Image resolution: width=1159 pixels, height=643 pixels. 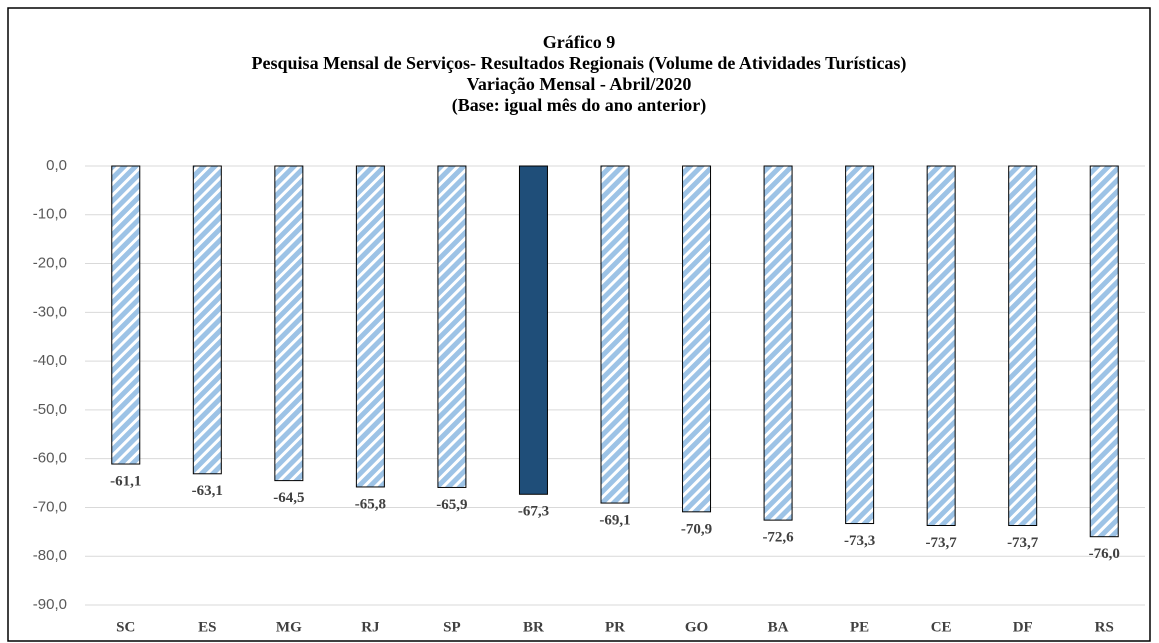 What do you see at coordinates (370, 627) in the screenshot?
I see `x-tick-label: RJ` at bounding box center [370, 627].